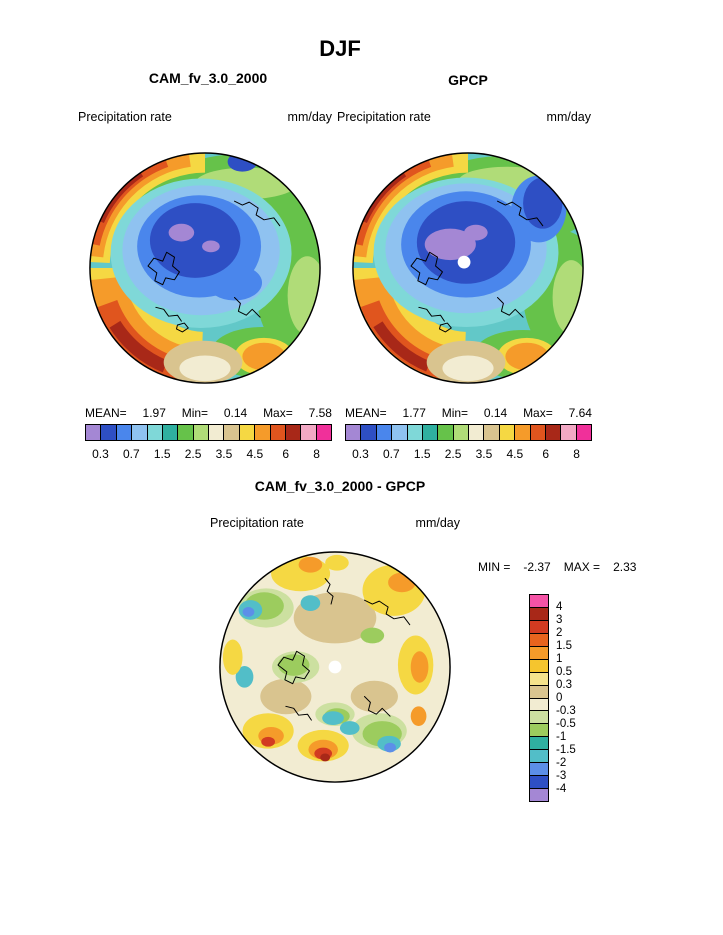 The image size is (723, 935). I want to click on colorbar-gpcp-ticks: 0.3 0.7 1.5 2.5 3.5 4.5 6 8, so click(468, 454).